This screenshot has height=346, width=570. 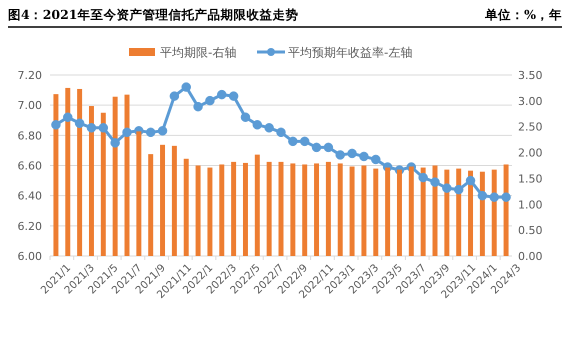 What do you see at coordinates (153, 14) in the screenshot?
I see `title: 图4：2021年至今资产管理信托产品期限收益走势` at bounding box center [153, 14].